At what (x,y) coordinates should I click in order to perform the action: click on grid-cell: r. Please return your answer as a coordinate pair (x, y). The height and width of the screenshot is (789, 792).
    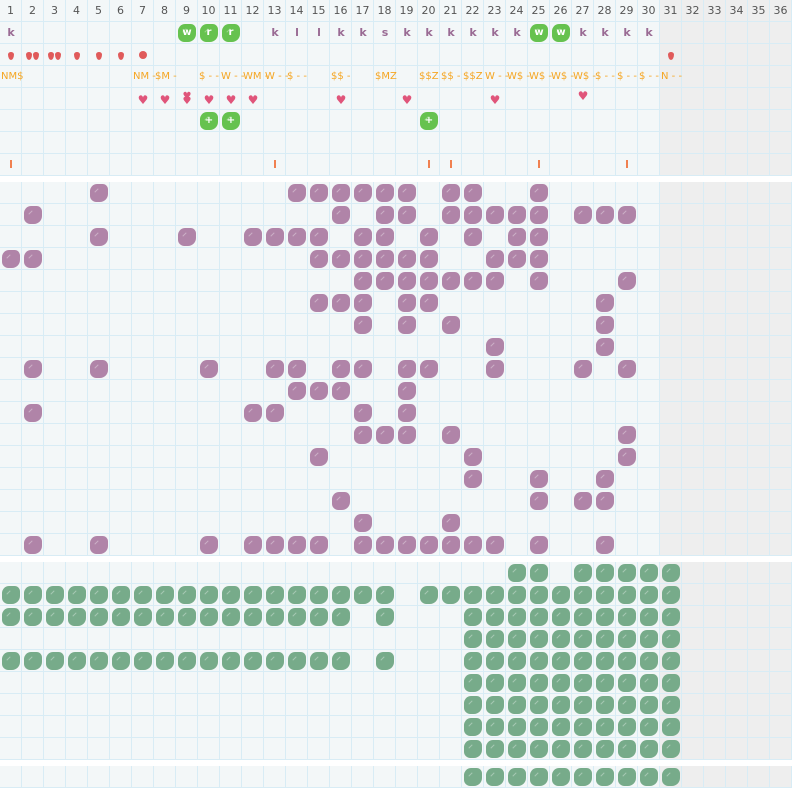
    Looking at the image, I should click on (209, 33).